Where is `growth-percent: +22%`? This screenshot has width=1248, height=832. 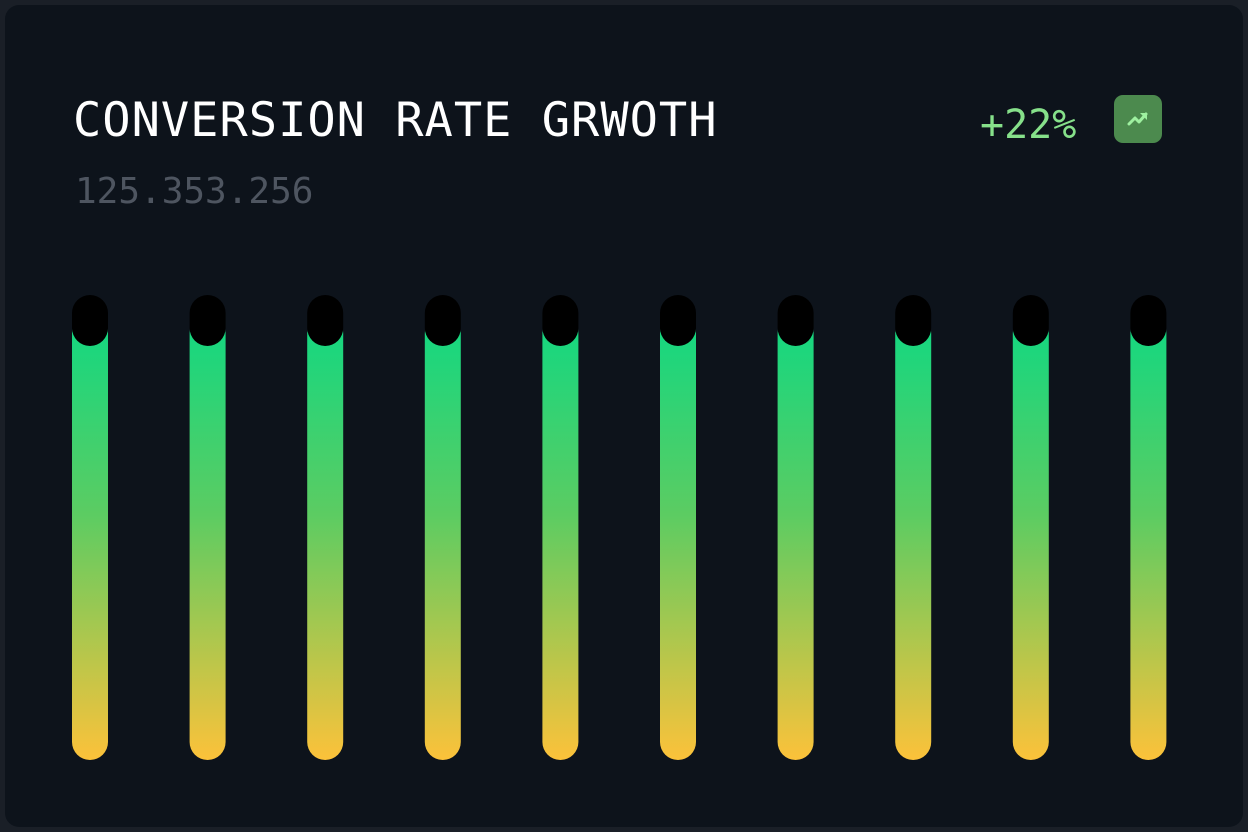
growth-percent: +22% is located at coordinates (1028, 125).